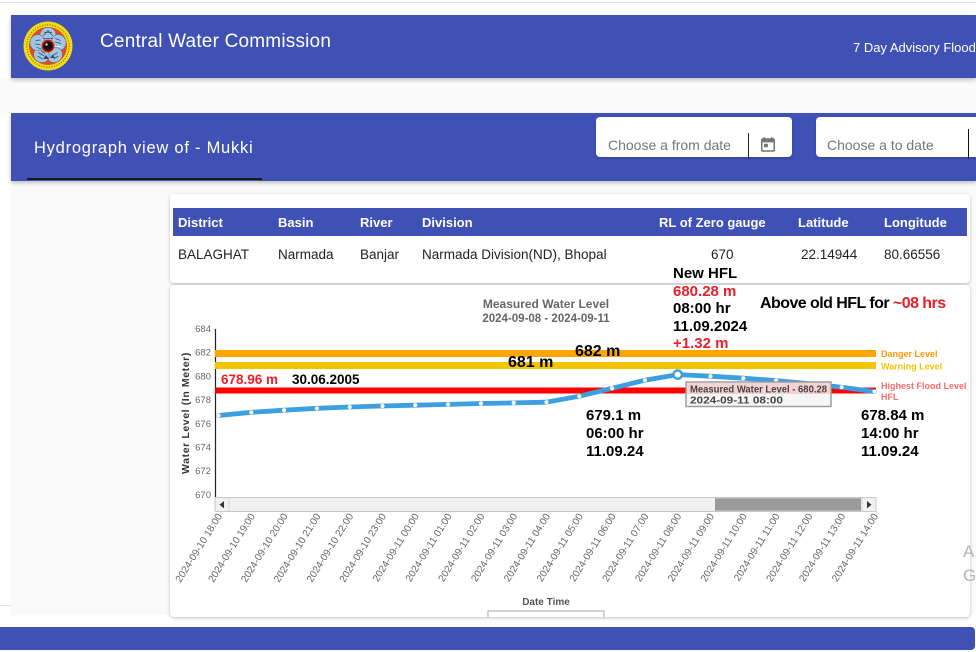 Image resolution: width=976 pixels, height=652 pixels. I want to click on svg-text: 672, so click(203, 471).